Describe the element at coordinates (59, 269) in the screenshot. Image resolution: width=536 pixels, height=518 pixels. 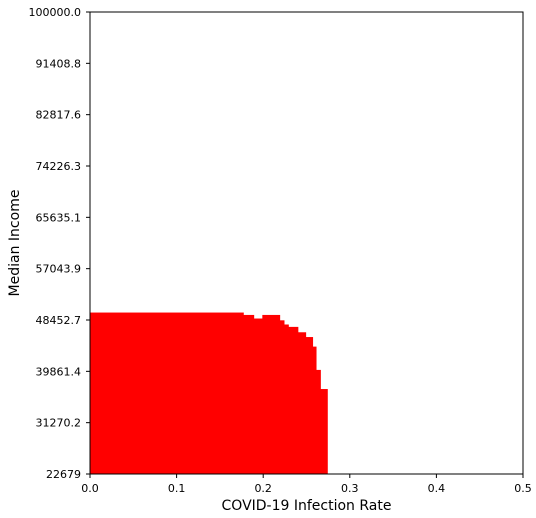
I see `y-tick-label: 57043.9` at that location.